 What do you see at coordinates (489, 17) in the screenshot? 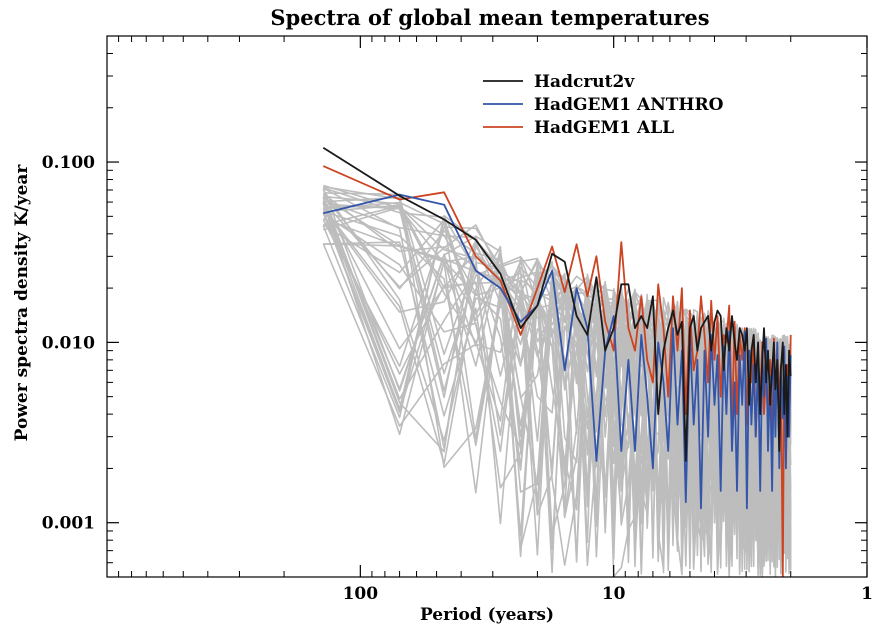
I see `chart-title: Spectra of global mean temperatures` at bounding box center [489, 17].